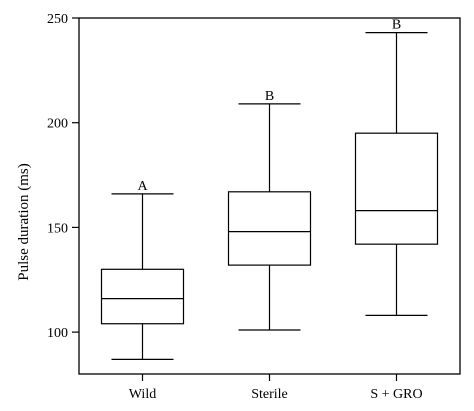  Describe the element at coordinates (57, 19) in the screenshot. I see `y-tick-label: 250` at that location.